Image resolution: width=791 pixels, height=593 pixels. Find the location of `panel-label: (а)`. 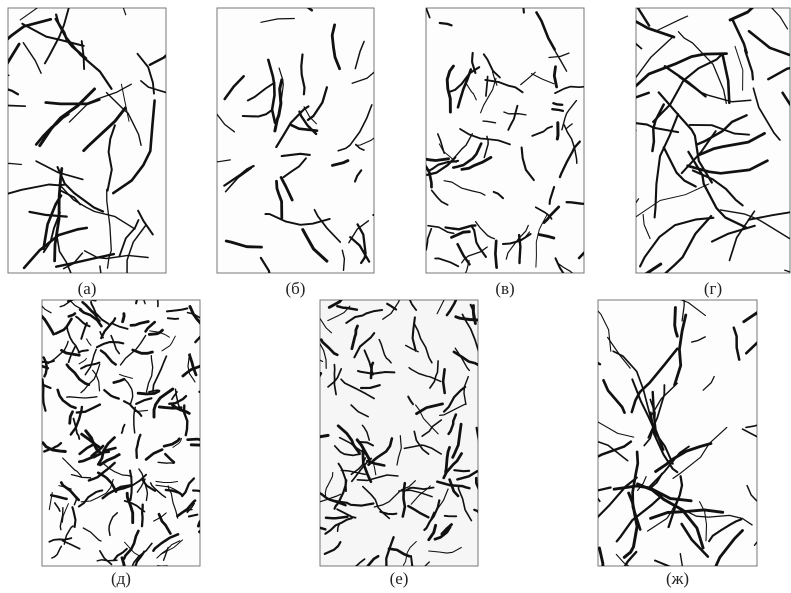

panel-label: (а) is located at coordinates (87, 288).